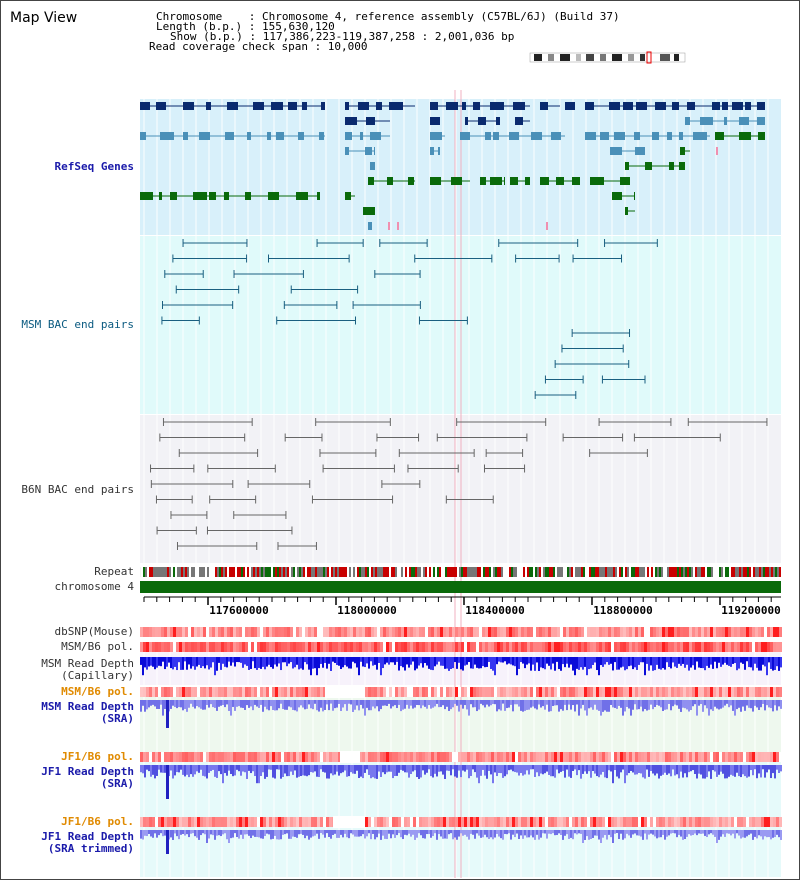 This screenshot has width=800, height=880. I want to click on track-label-jf1-b6-pol: JF1/B6 pol., so click(97, 756).